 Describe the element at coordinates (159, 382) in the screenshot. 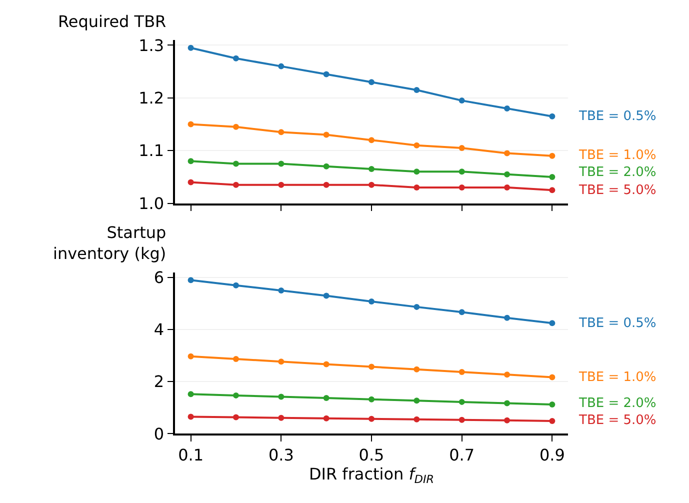

I see `y-tick-label: 2` at that location.